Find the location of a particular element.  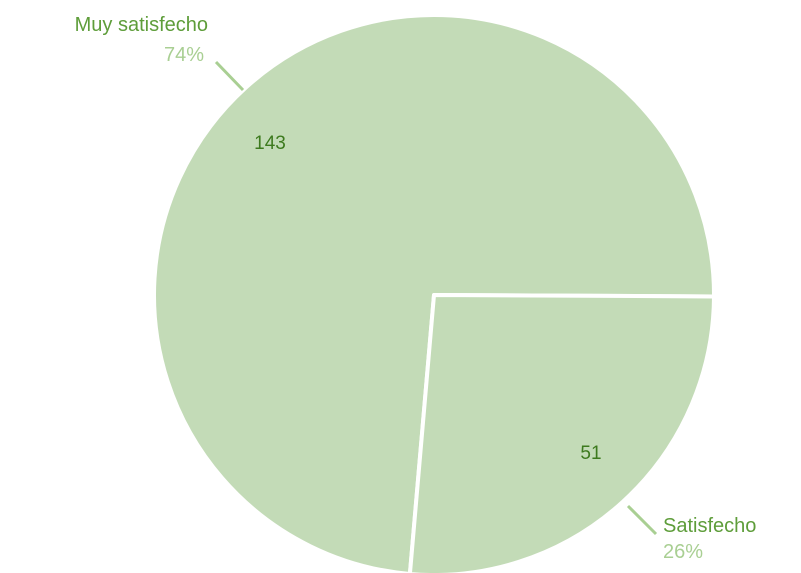

leader-line-satisfecho is located at coordinates (642, 520).